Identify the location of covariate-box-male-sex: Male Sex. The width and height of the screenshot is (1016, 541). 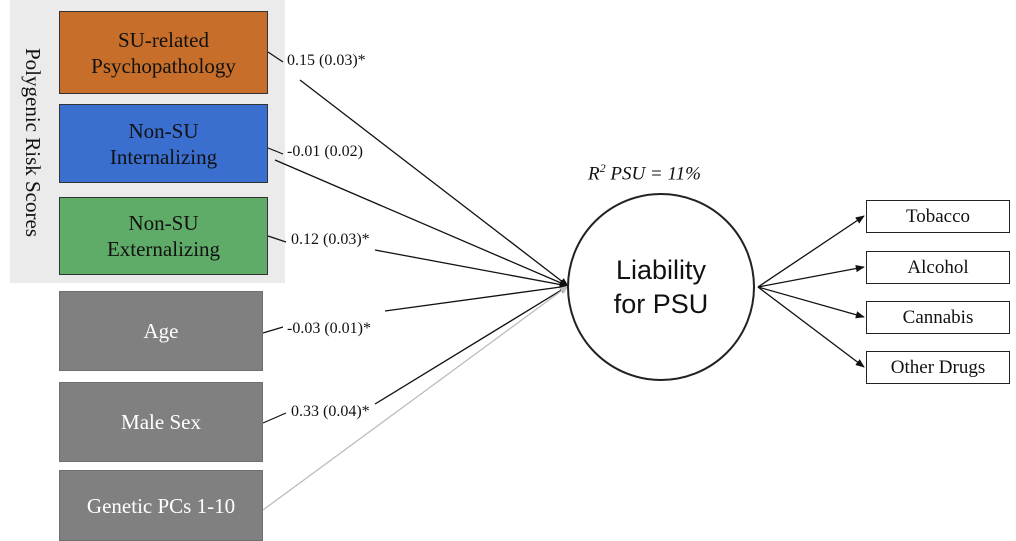
(161, 422).